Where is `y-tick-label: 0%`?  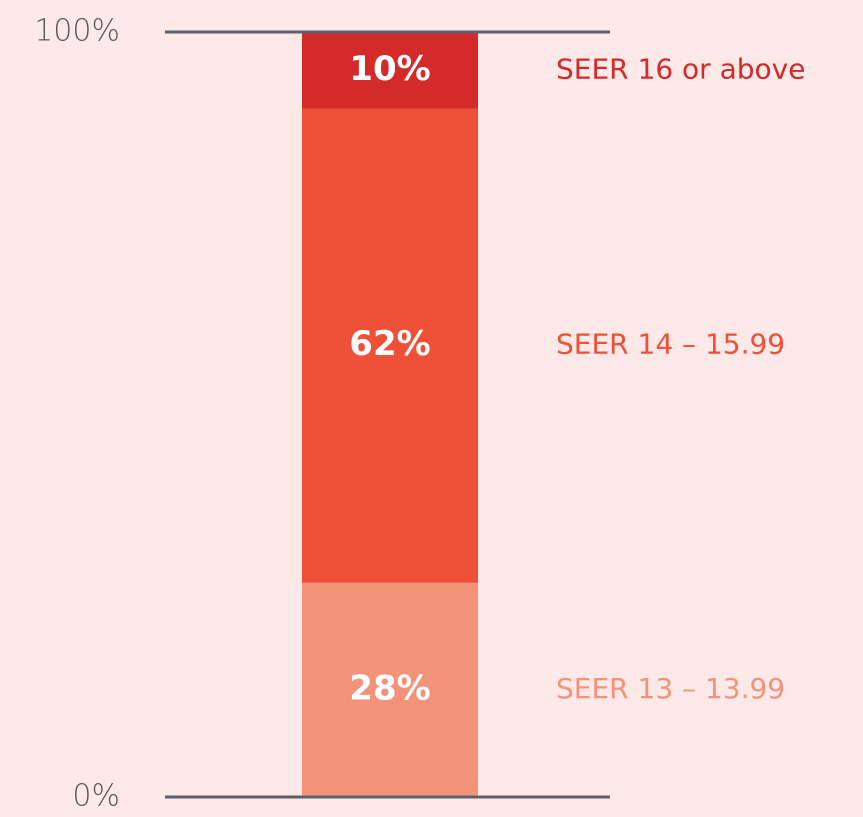
y-tick-label: 0% is located at coordinates (96, 796).